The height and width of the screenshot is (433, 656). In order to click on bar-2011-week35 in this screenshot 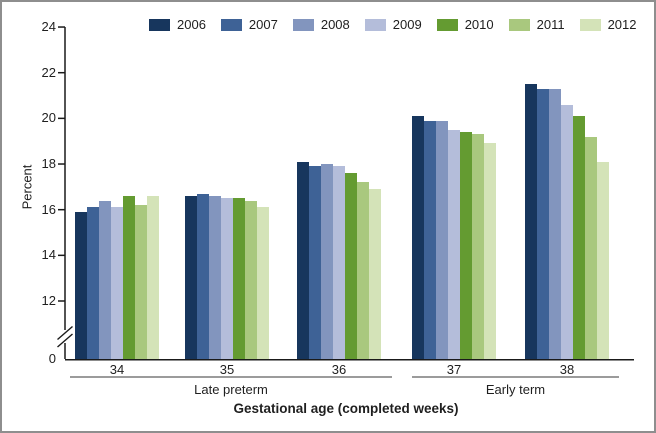, I will do `click(251, 280)`.